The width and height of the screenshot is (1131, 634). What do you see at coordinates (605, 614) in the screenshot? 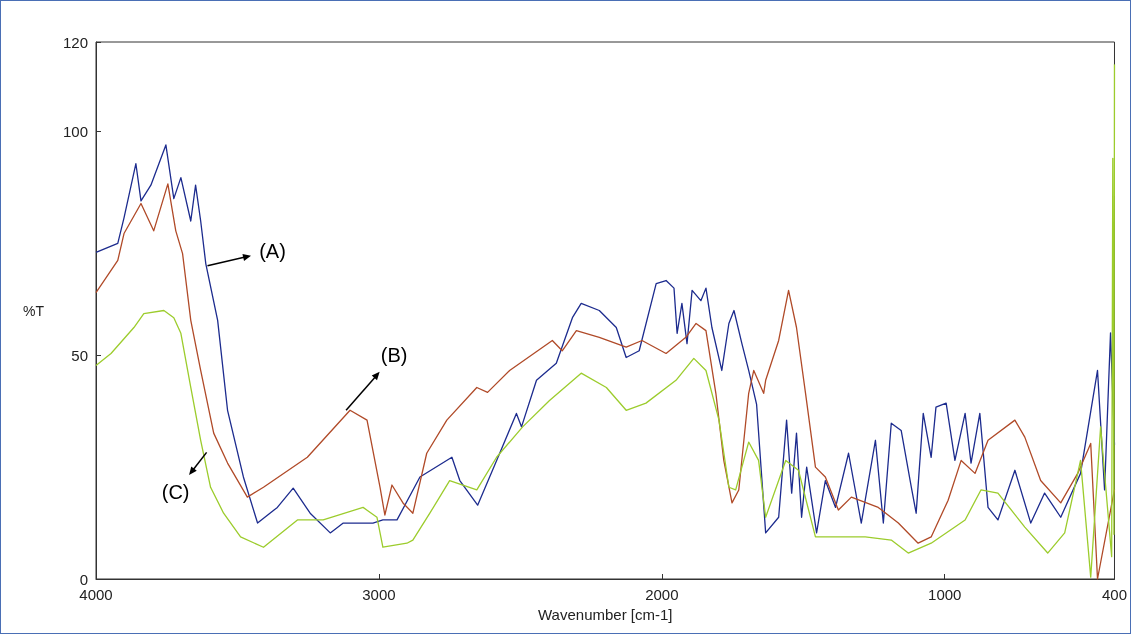
I see `x-axis-title: Wavenumber [cm-1]` at bounding box center [605, 614].